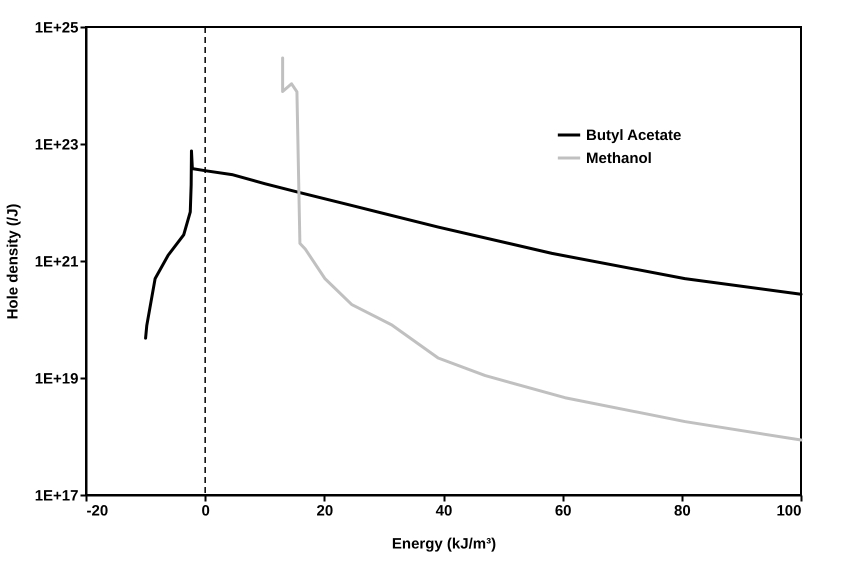 This screenshot has width=860, height=567. What do you see at coordinates (325, 511) in the screenshot?
I see `x-tick-label: 20` at bounding box center [325, 511].